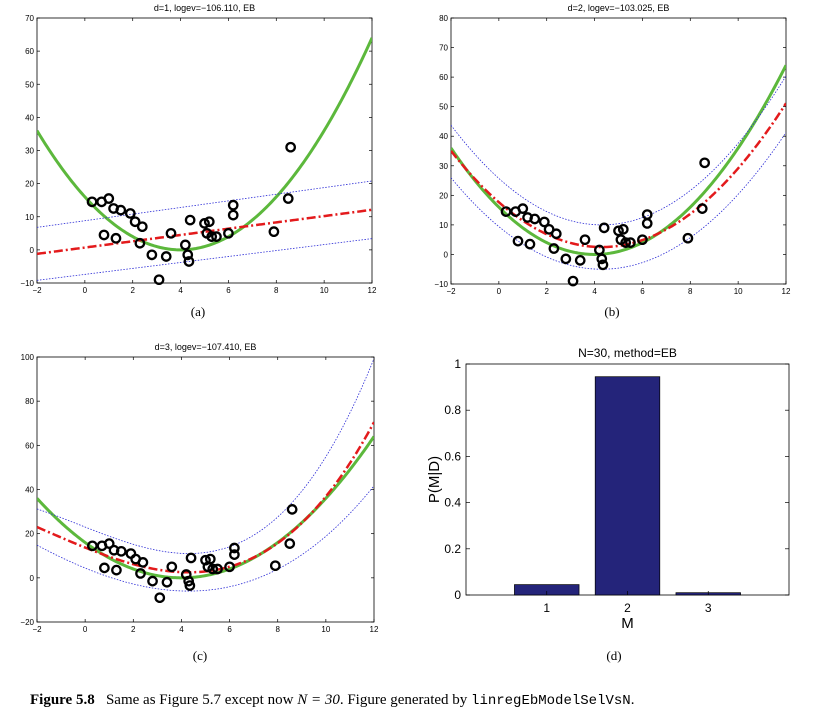 This screenshot has width=839, height=725. I want to click on y-tick-label: 0.2, so click(452, 549).